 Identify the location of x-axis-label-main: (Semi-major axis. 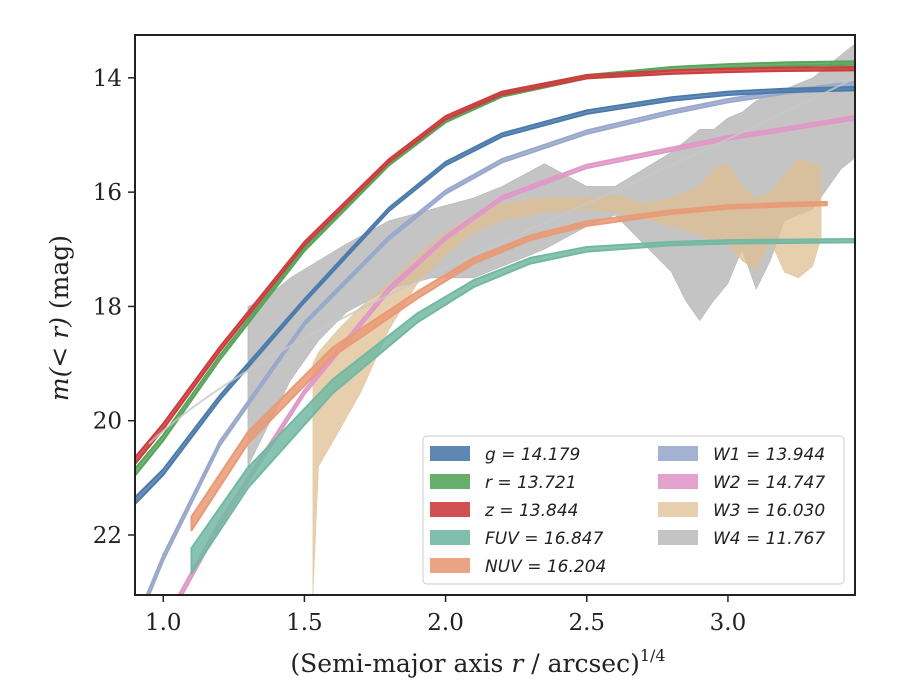
(400, 663).